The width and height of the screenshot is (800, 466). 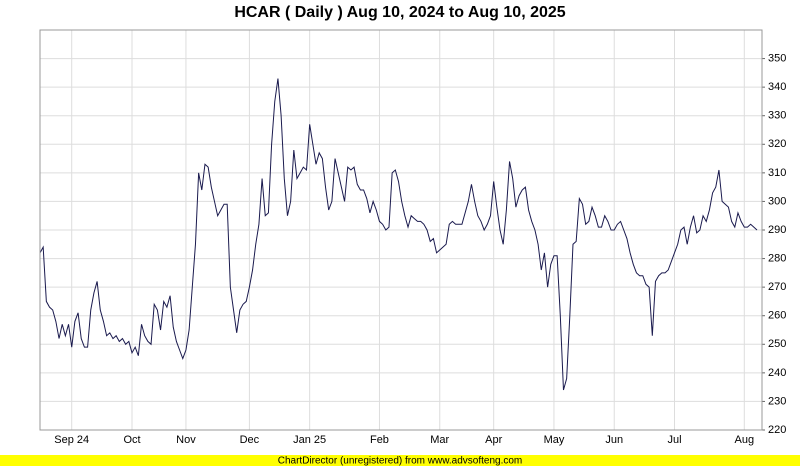 I want to click on y-tick-label: 340, so click(x=777, y=87).